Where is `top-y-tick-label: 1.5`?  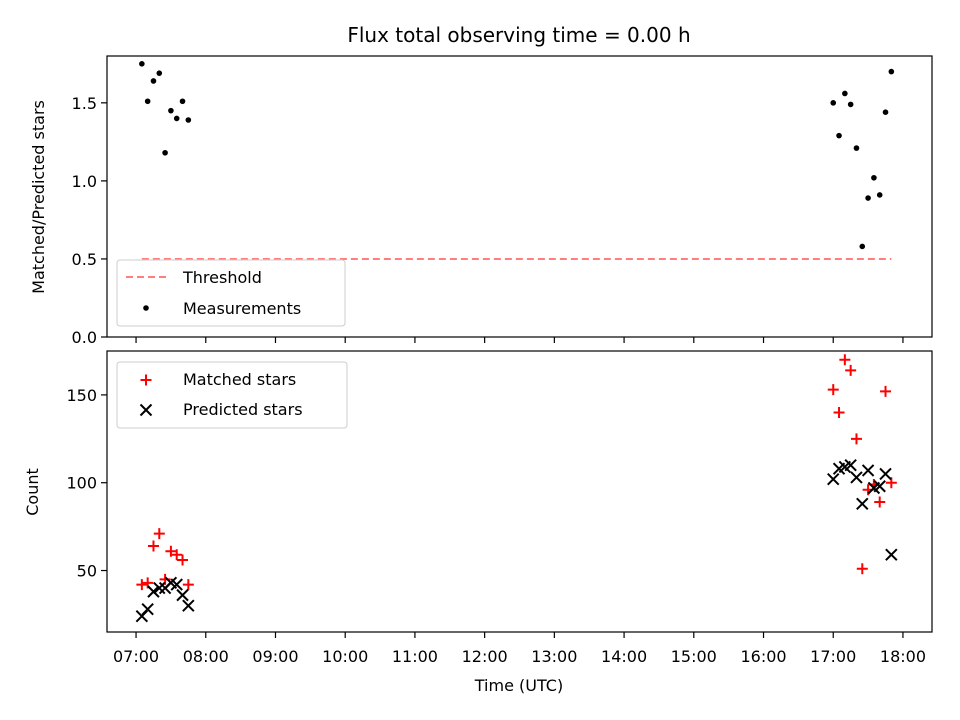 top-y-tick-label: 1.5 is located at coordinates (84, 103).